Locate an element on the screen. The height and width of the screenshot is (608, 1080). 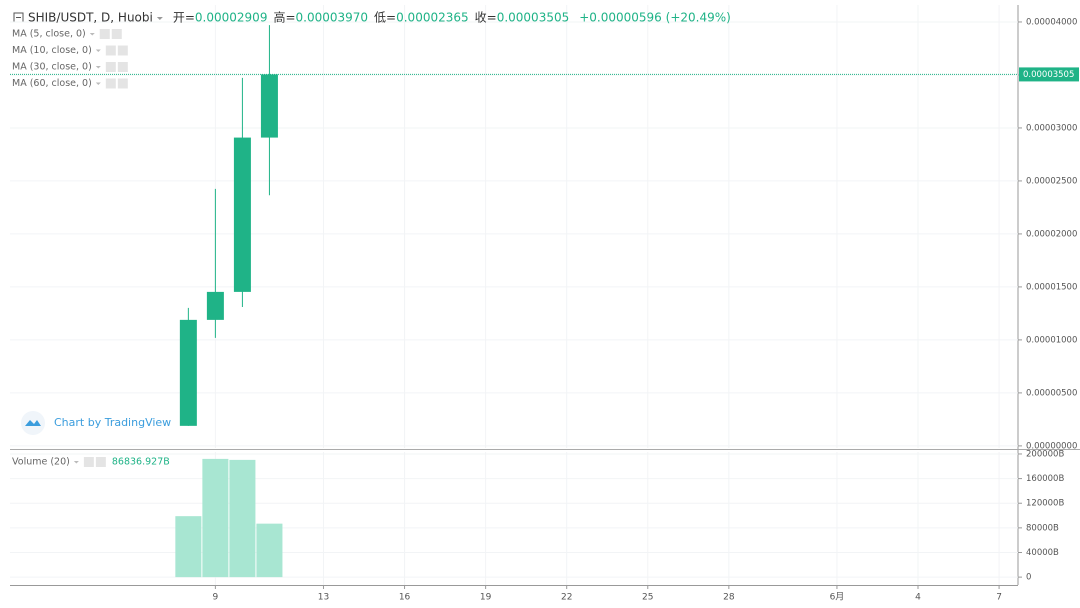
tradingview-logo-mark is located at coordinates (33, 423).